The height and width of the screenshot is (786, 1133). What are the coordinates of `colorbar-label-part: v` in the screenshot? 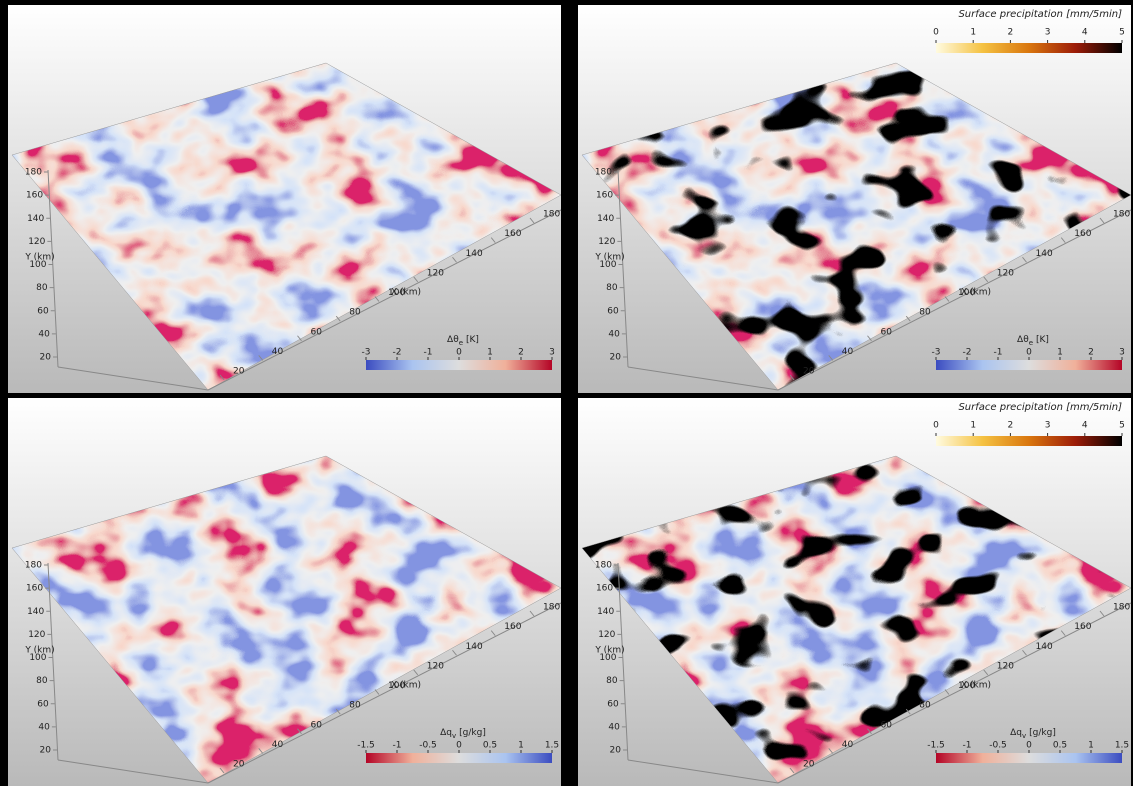 It's located at (1024, 736).